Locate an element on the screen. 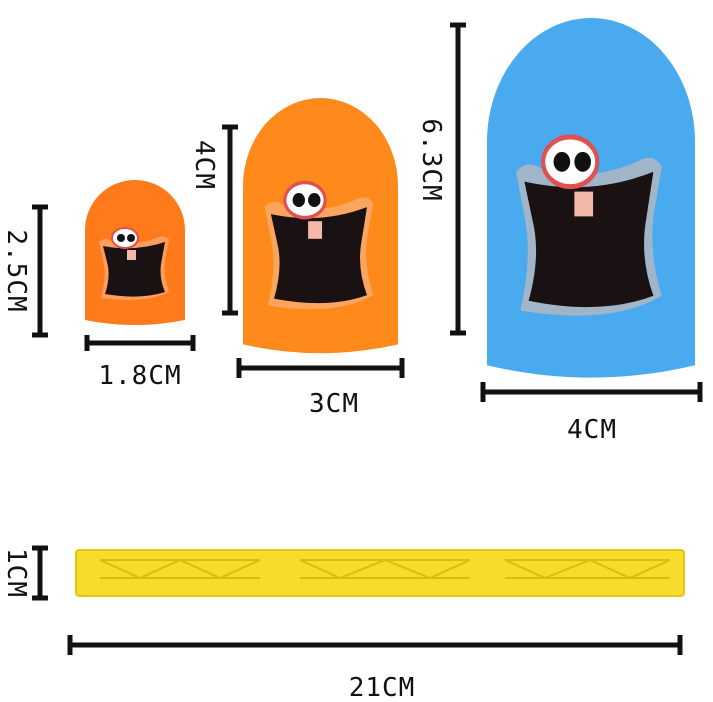 This screenshot has height=702, width=713. large-height-label: 6.3CM is located at coordinates (431, 159).